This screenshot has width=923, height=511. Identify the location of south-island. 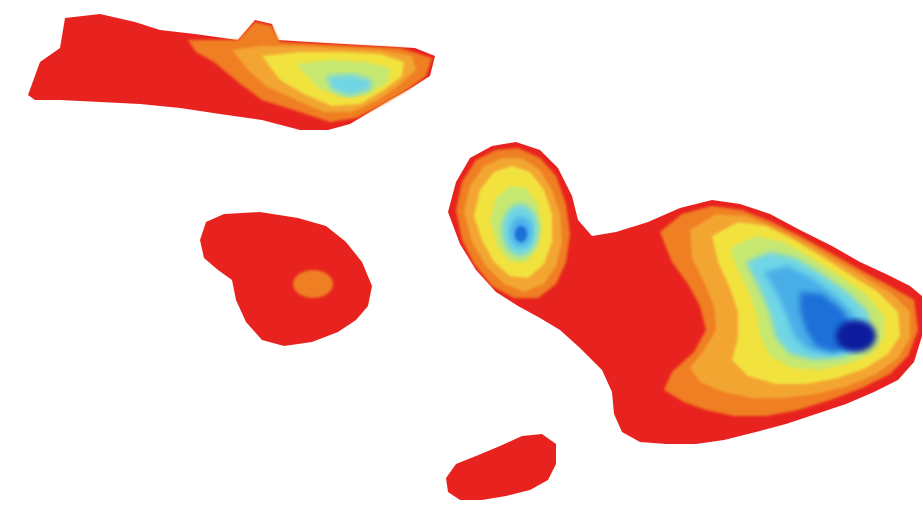
(501, 467).